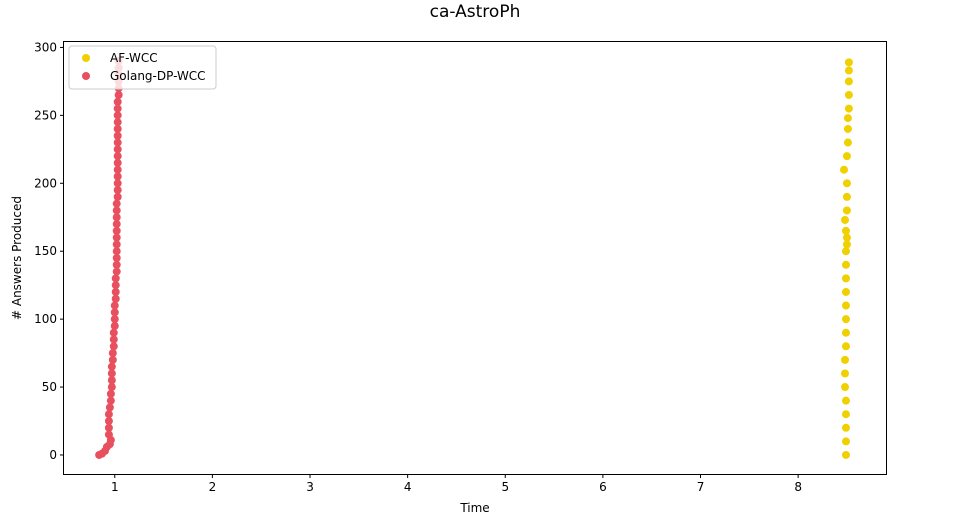  Describe the element at coordinates (474, 508) in the screenshot. I see `x-axis-label: Time` at that location.